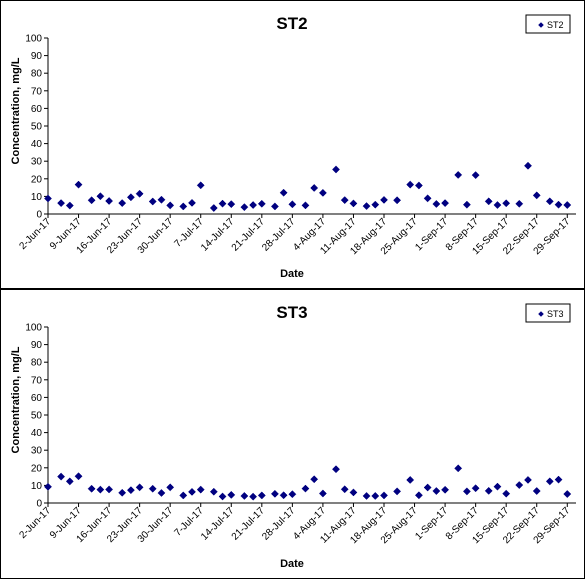  I want to click on y-tick-label: 50, so click(37, 416).